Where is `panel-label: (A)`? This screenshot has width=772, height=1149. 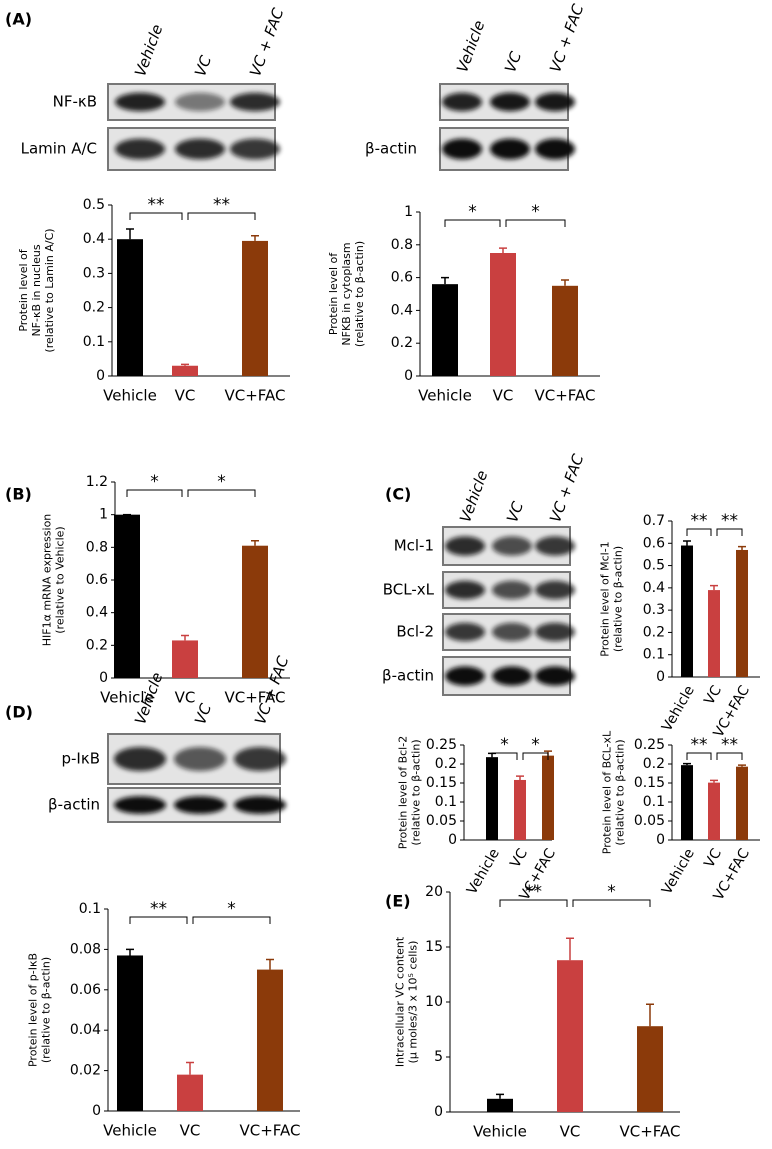 panel-label: (A) is located at coordinates (18, 19).